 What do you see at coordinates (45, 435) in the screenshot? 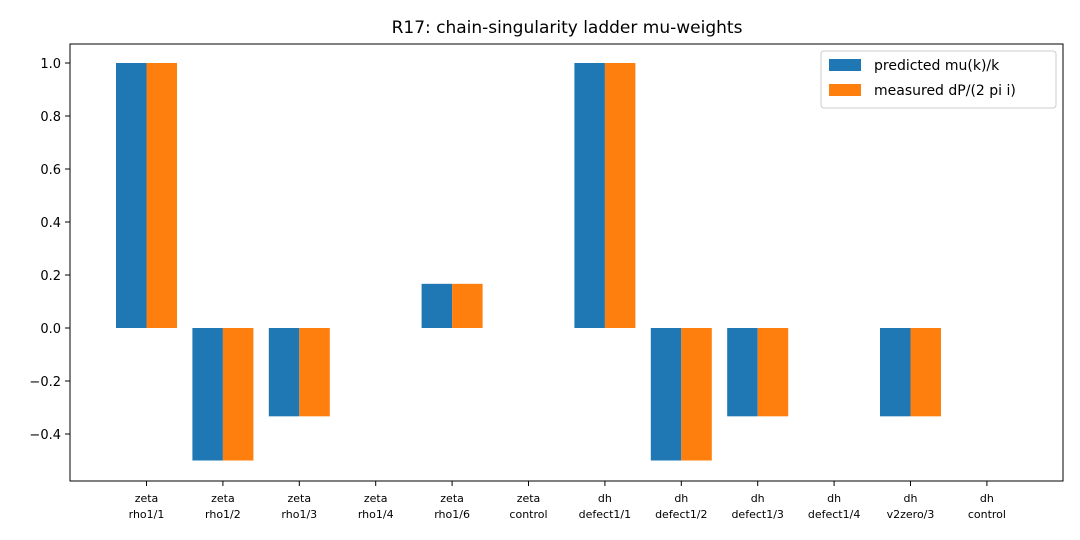
I see `y-tick-label: −0.4` at bounding box center [45, 435].